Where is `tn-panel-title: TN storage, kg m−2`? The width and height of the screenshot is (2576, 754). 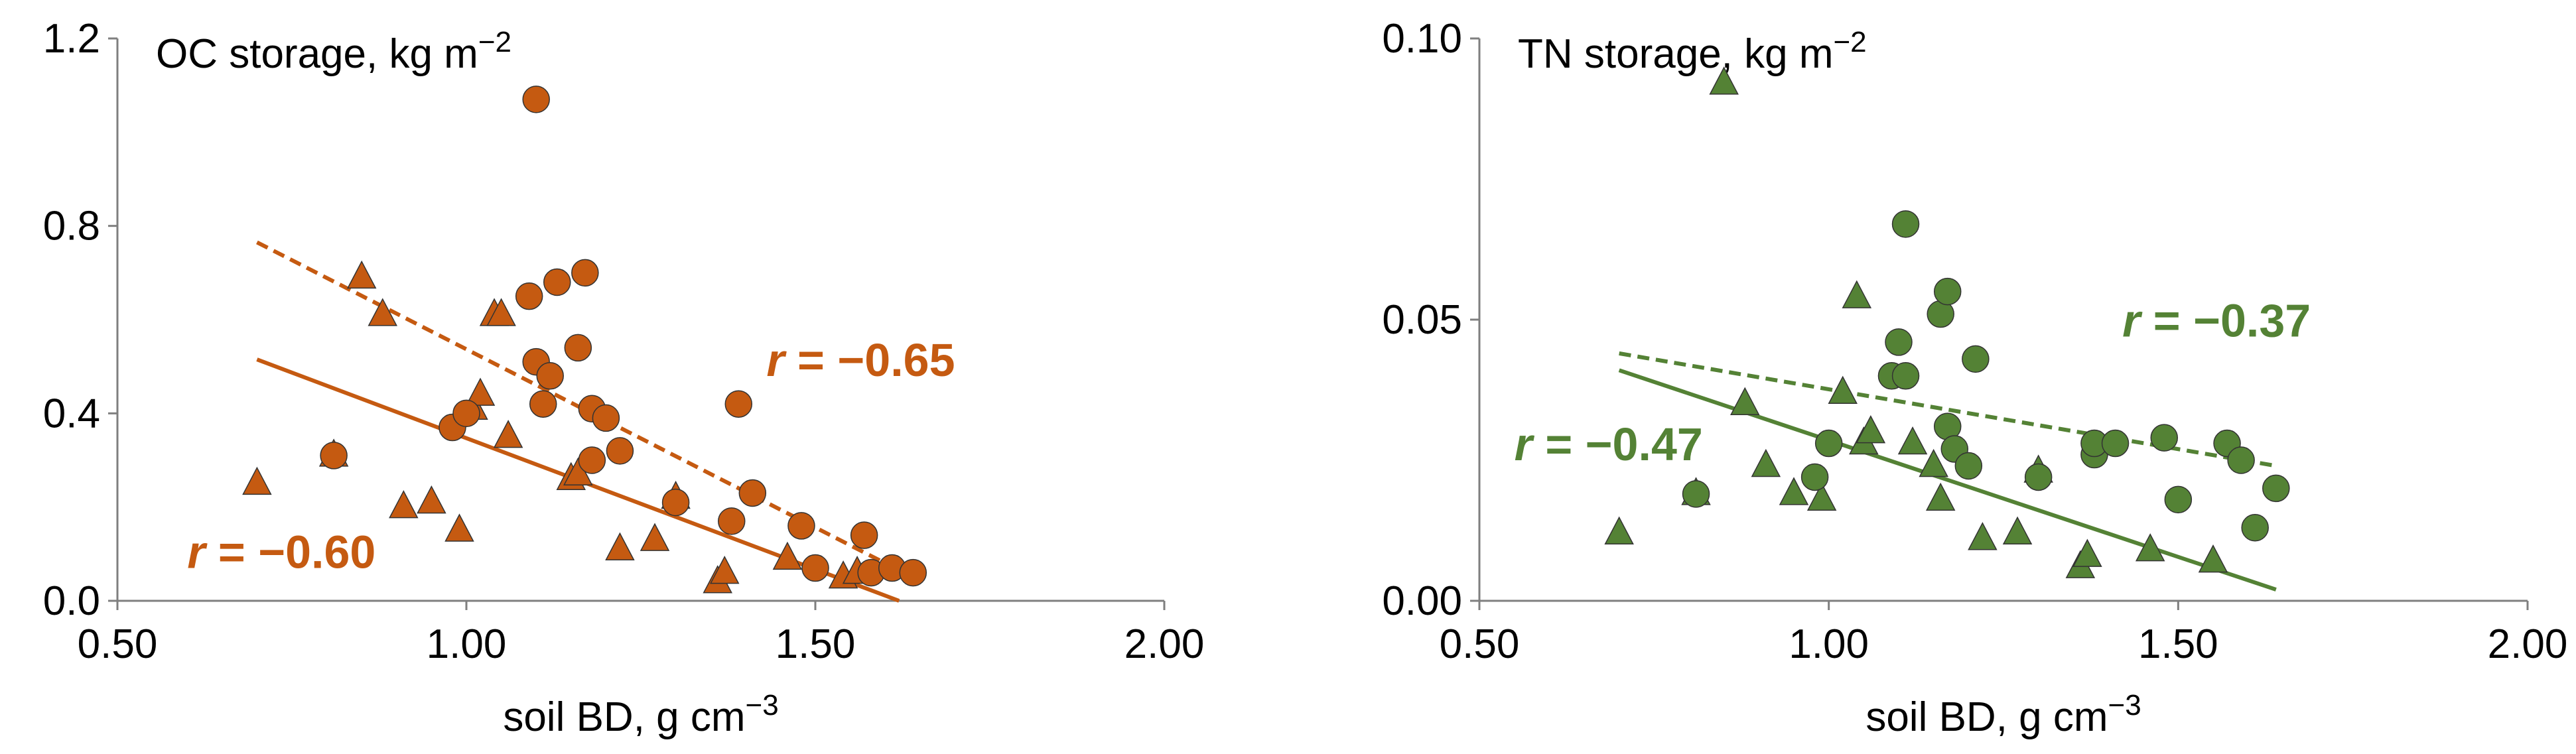
tn-panel-title: TN storage, kg m−2 is located at coordinates (1692, 52).